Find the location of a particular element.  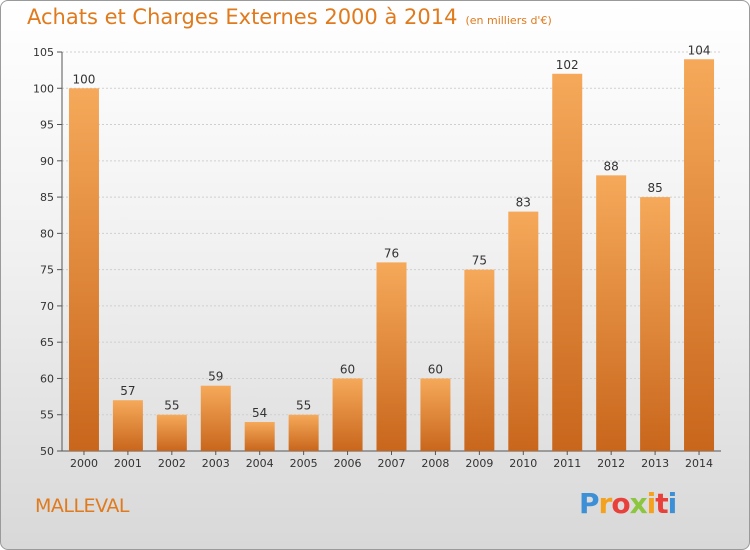

logo-letter: o is located at coordinates (620, 503).